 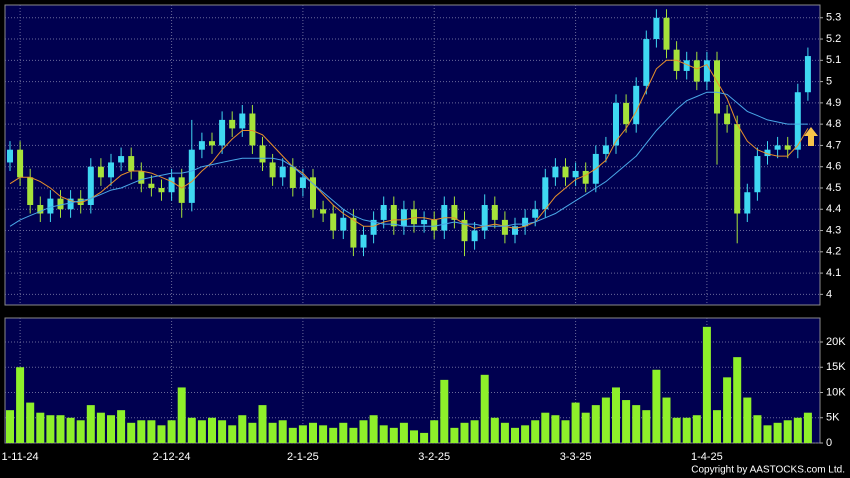 What do you see at coordinates (833, 209) in the screenshot?
I see `y-tick-label: 4.4` at bounding box center [833, 209].